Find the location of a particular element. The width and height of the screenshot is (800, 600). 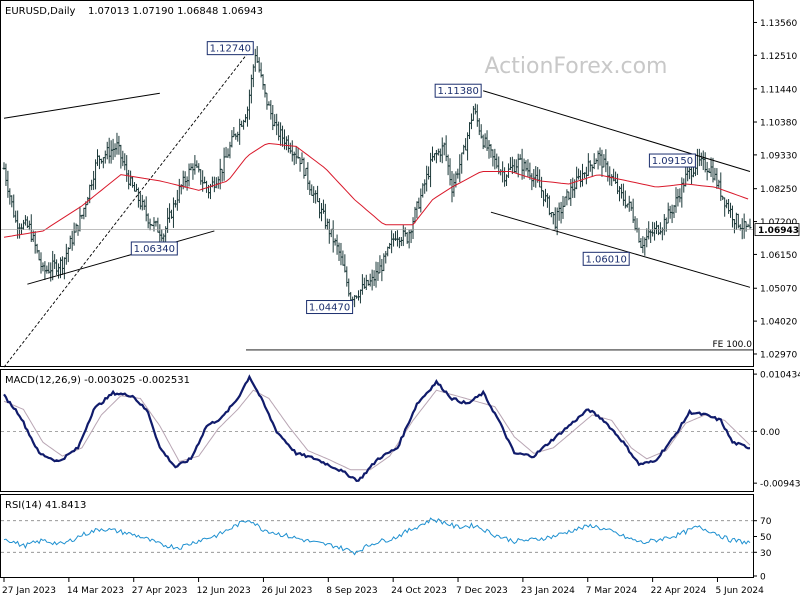

moving-average-line is located at coordinates (376, 190).